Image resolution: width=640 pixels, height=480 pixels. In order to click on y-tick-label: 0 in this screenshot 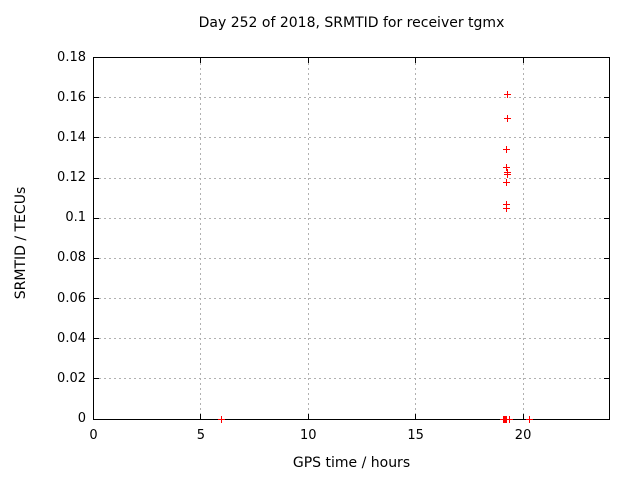, I will do `click(81, 418)`.